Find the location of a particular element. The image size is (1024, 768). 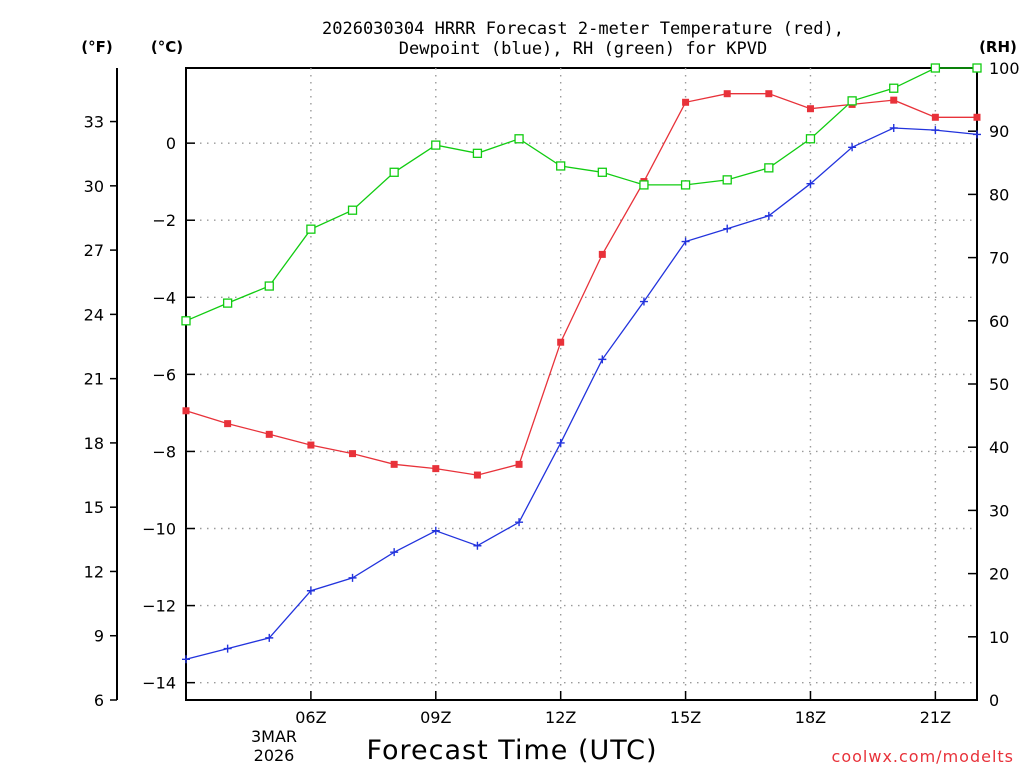

rh-tick-label: 50 is located at coordinates (999, 384).